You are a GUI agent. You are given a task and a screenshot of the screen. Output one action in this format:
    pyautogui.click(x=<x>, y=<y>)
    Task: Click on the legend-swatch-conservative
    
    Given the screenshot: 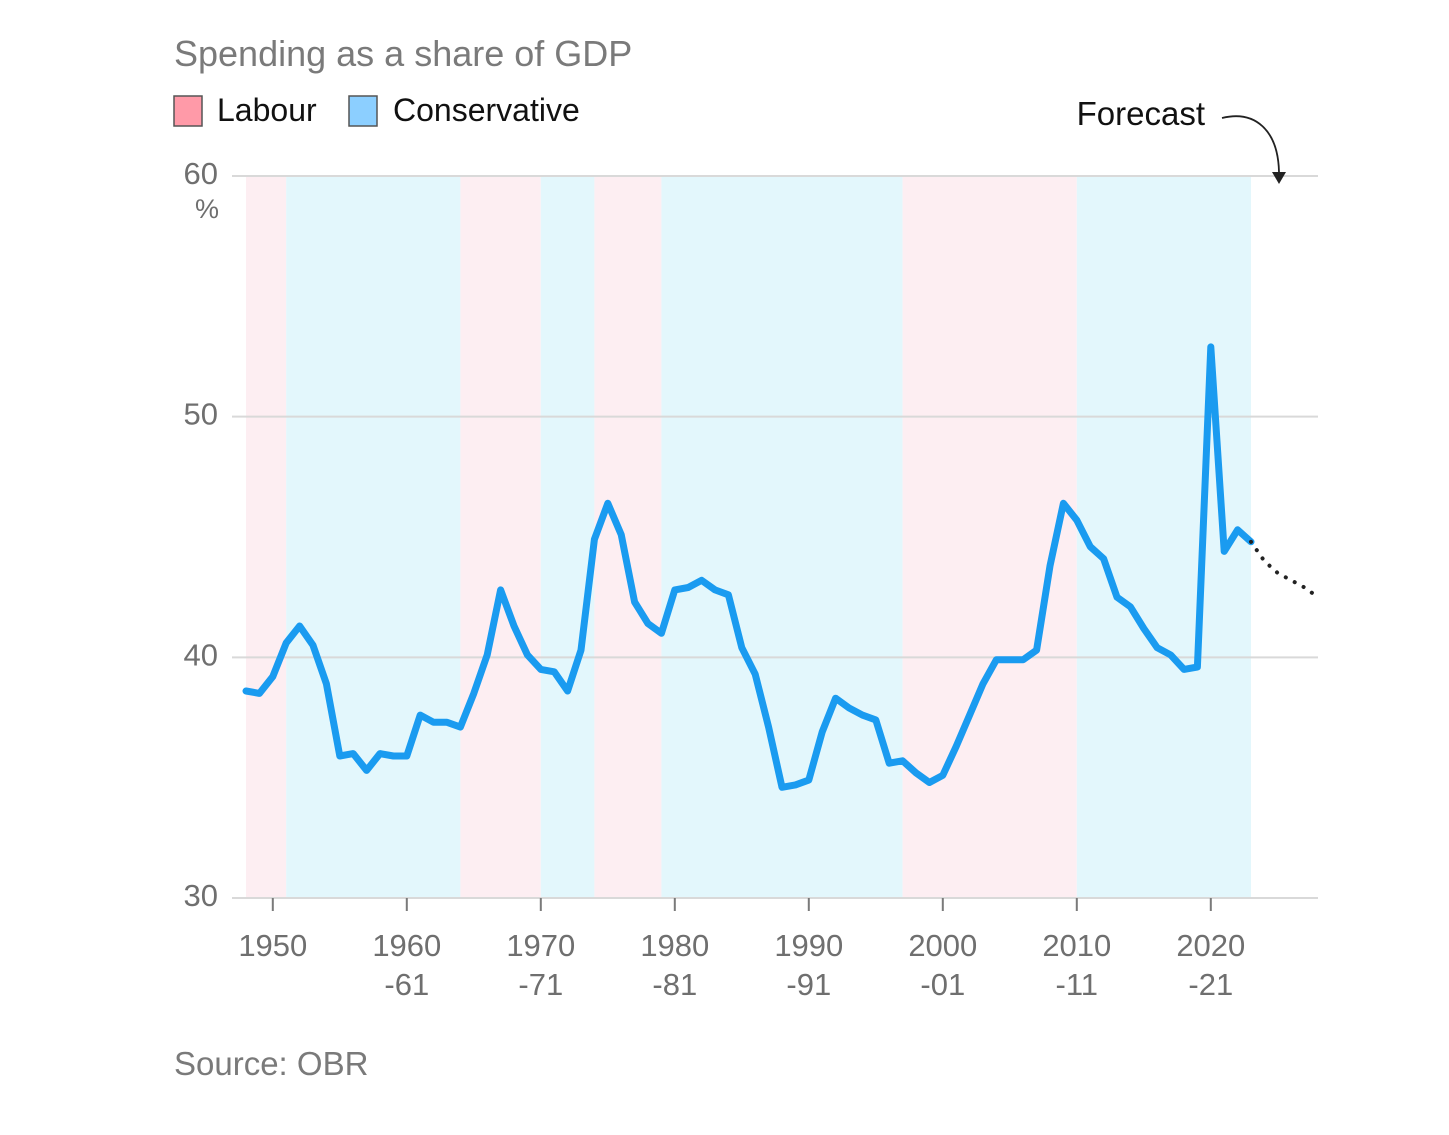 What is the action you would take?
    pyautogui.click(x=363, y=111)
    